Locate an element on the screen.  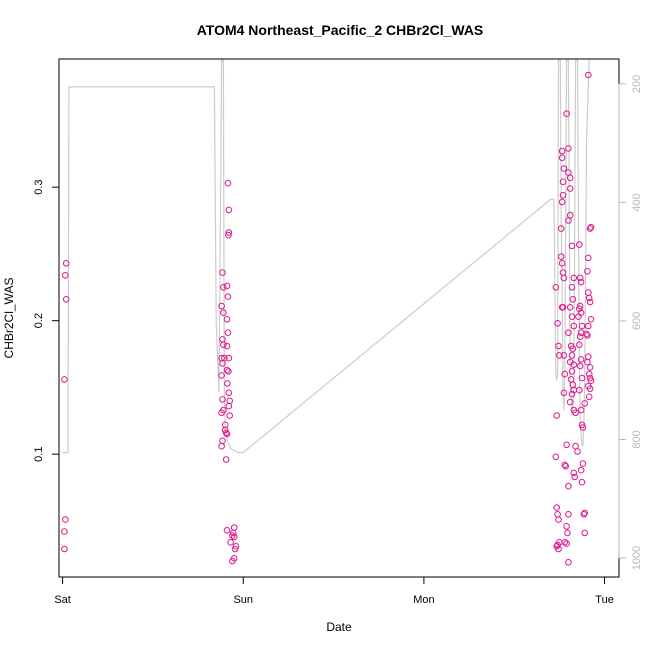
y-right-tick-label: 600 is located at coordinates (637, 321).